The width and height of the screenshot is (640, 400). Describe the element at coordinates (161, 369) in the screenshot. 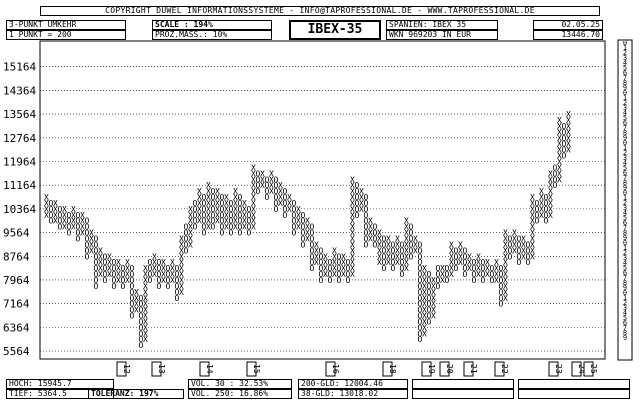

I see `column-marker-label: 13` at that location.